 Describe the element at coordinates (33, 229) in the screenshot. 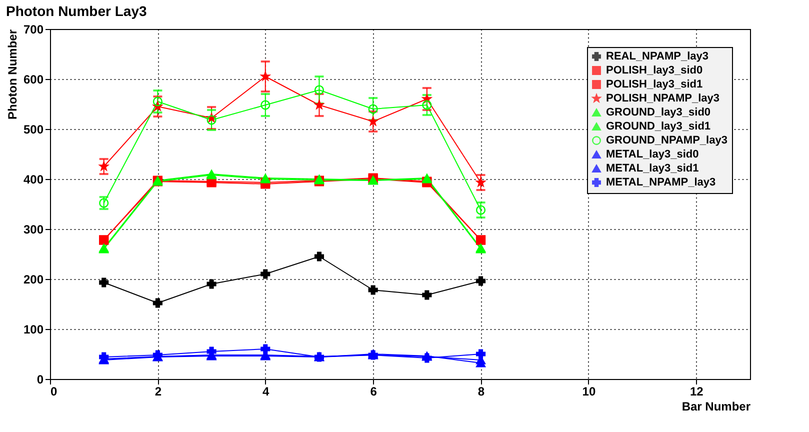

I see `y-tick-label: 300` at that location.